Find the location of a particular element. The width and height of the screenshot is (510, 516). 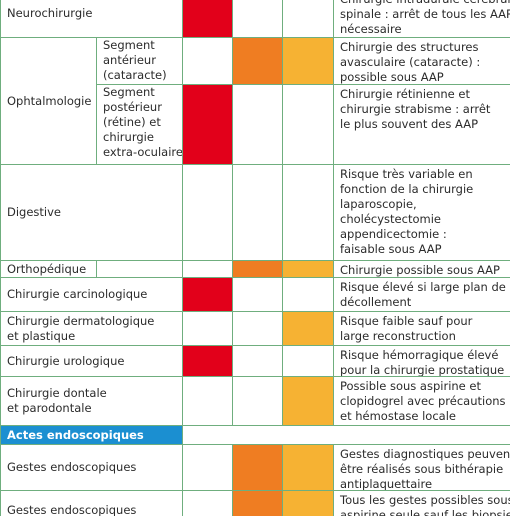

sub-cell is located at coordinates (139, 269).